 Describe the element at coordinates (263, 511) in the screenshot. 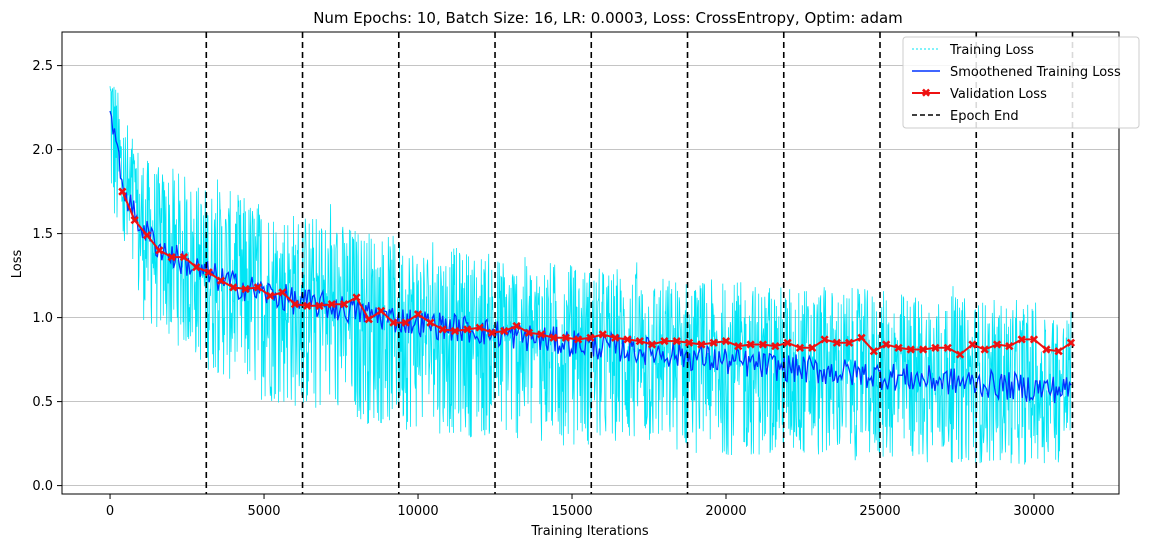

I see `x-tick-label: 5000` at that location.